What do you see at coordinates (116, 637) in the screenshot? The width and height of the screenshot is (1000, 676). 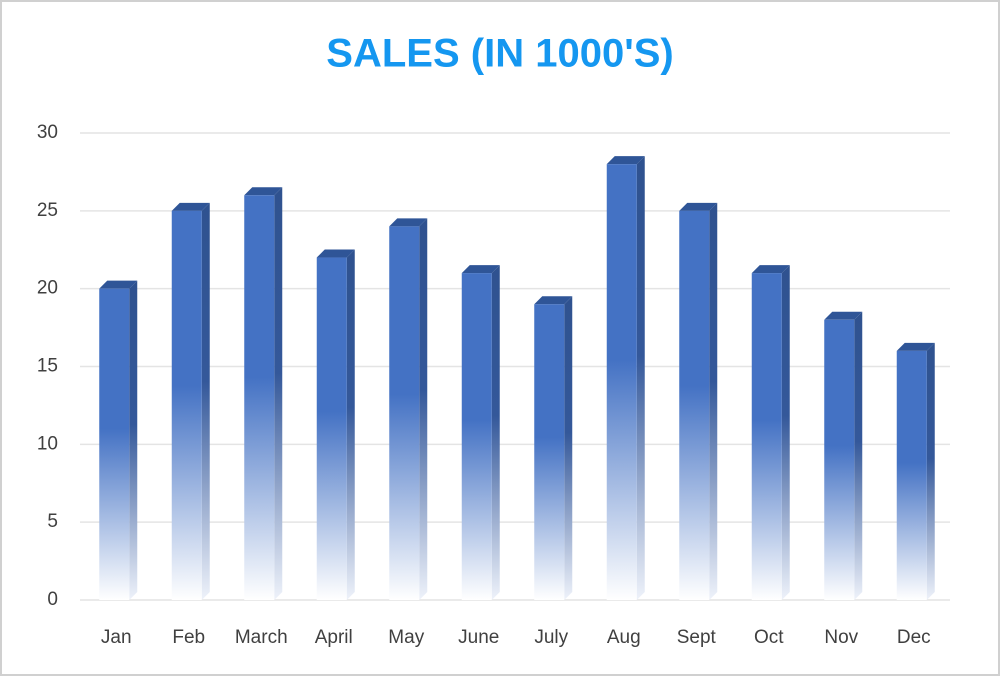 I see `x-tick-label: Jan` at bounding box center [116, 637].